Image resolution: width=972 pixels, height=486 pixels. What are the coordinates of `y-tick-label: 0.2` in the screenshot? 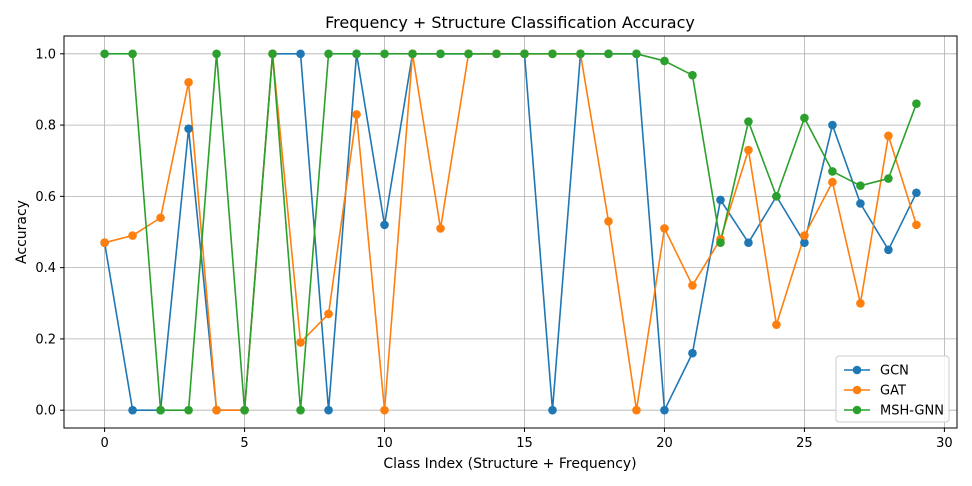 It's located at (45, 339).